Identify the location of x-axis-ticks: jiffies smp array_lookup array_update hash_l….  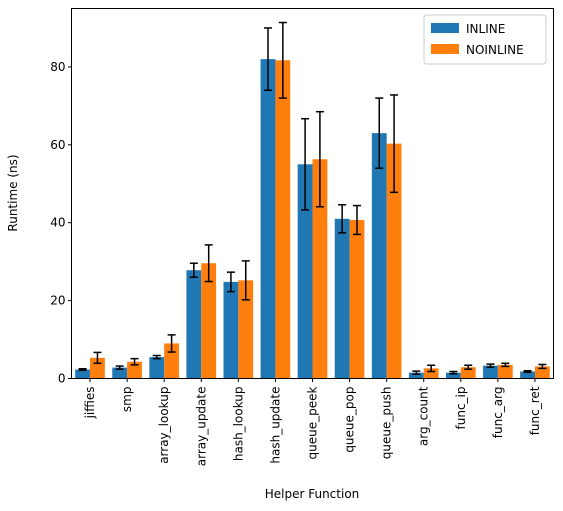
(312, 422).